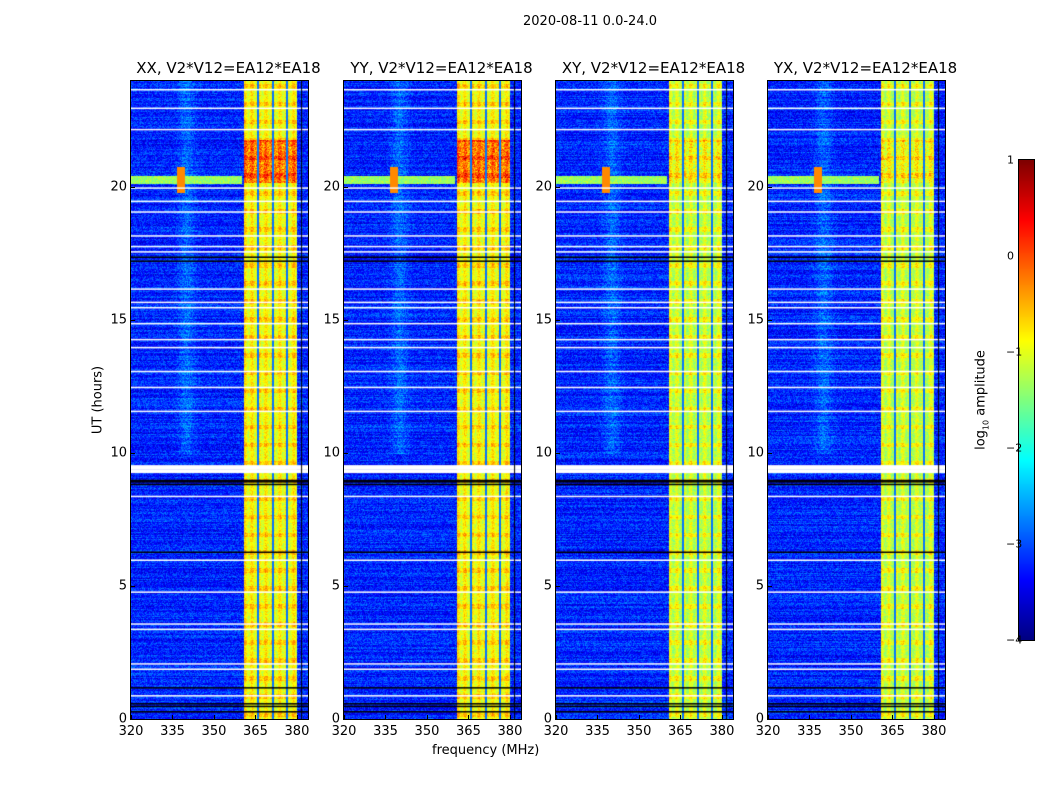 The width and height of the screenshot is (1050, 800). What do you see at coordinates (486, 750) in the screenshot?
I see `x-axis-label: frequency (MHz)` at bounding box center [486, 750].